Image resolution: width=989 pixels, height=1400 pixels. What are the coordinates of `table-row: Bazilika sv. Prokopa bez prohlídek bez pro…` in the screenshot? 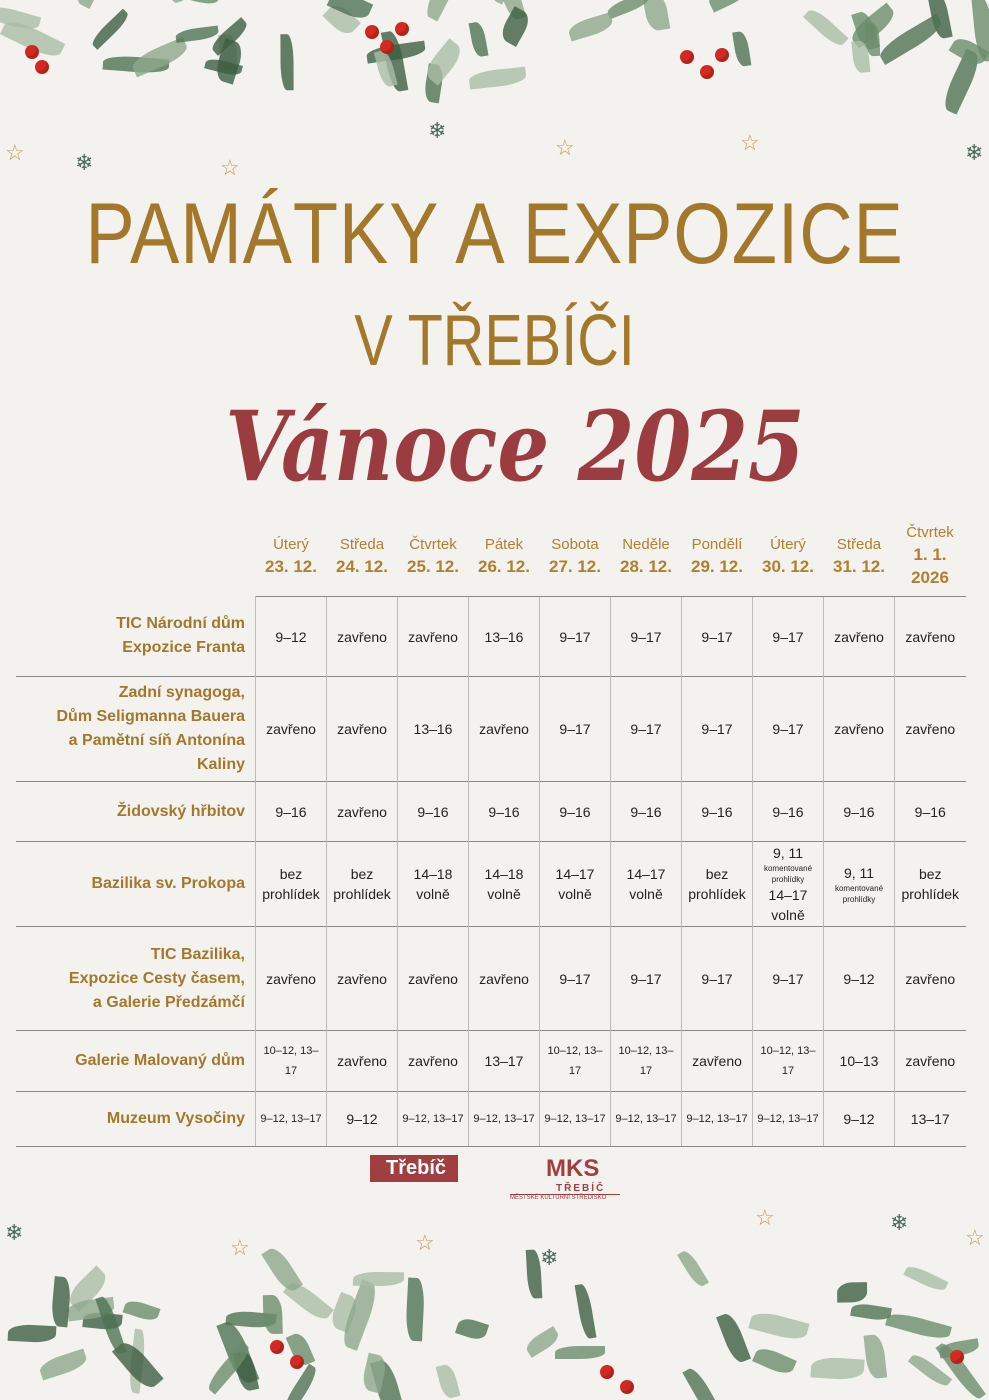 It's located at (491, 884).